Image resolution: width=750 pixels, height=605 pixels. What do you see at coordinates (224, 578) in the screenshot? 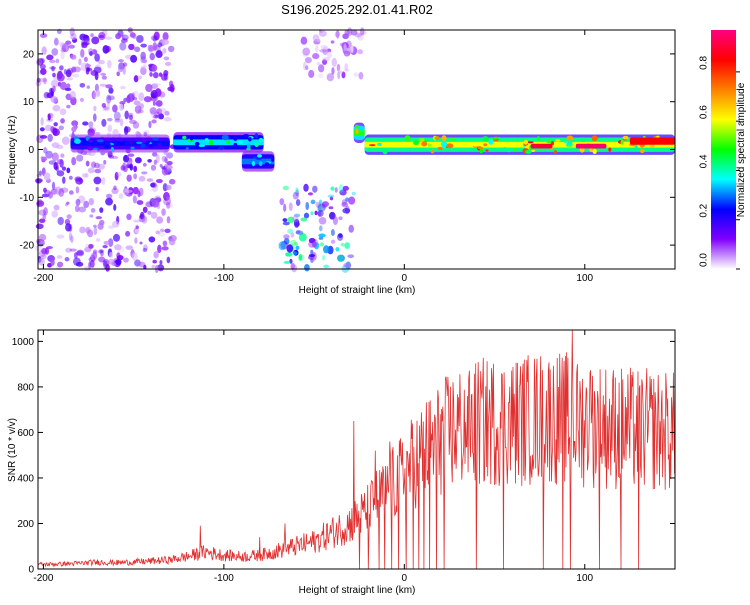
I see `x-tick-label: -100` at bounding box center [224, 578].